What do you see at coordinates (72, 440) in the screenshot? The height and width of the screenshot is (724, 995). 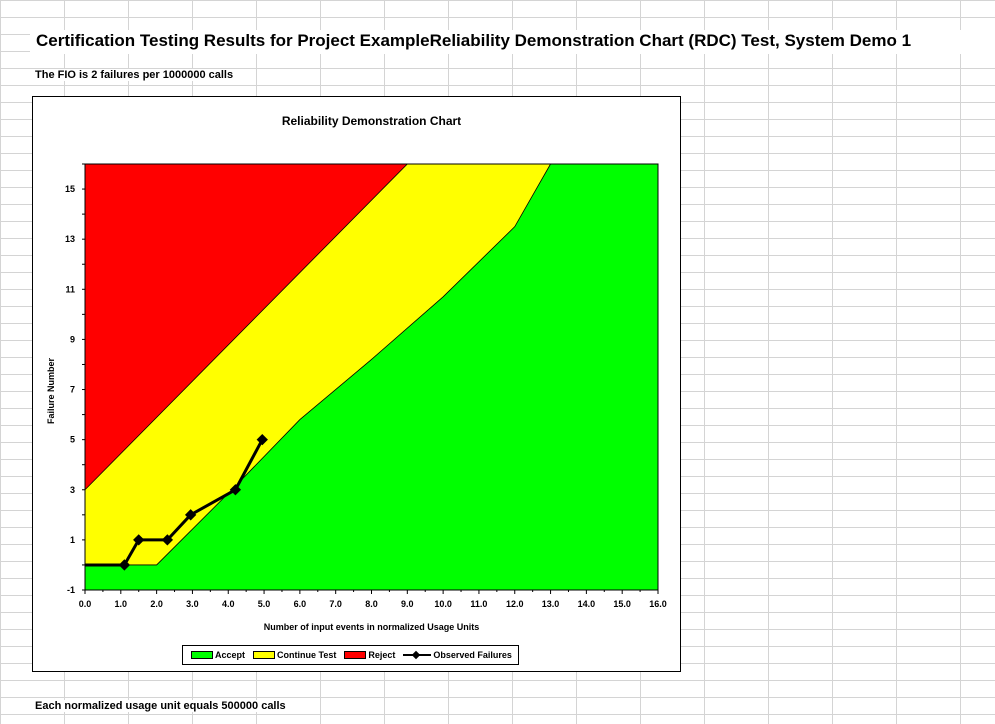 I see `y-tick-label: 5` at bounding box center [72, 440].